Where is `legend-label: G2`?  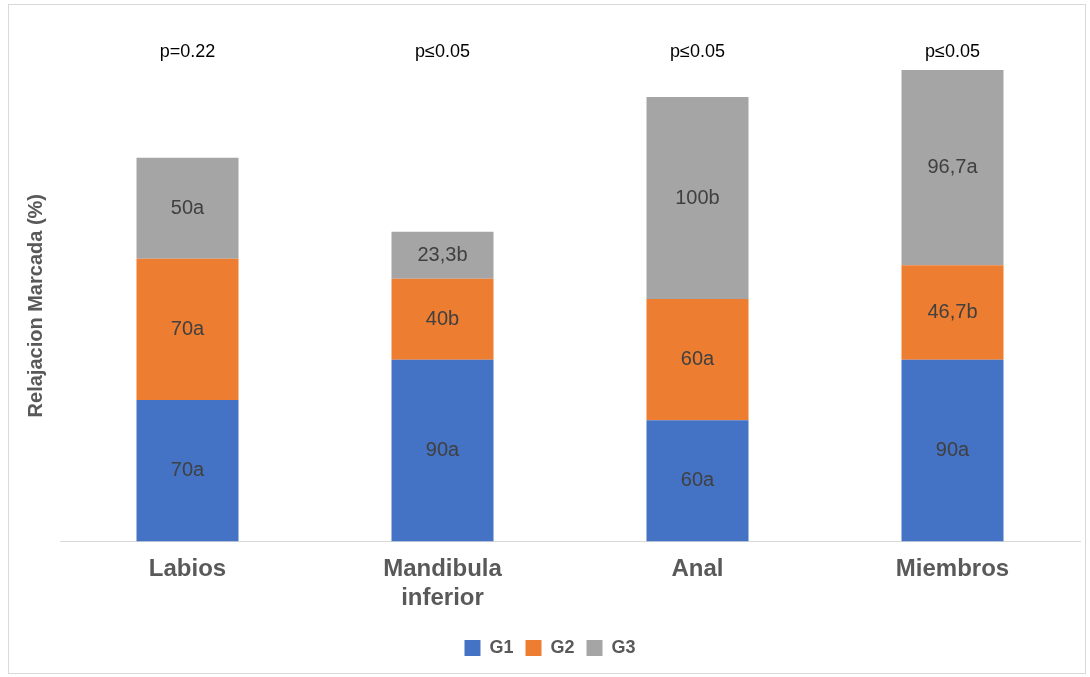 legend-label: G2 is located at coordinates (562, 646).